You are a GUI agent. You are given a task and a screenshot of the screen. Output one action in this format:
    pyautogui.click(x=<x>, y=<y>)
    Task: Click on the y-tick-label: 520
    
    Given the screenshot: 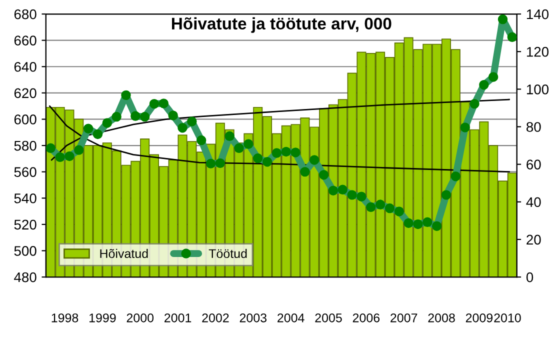 What is the action you would take?
    pyautogui.click(x=25, y=225)
    